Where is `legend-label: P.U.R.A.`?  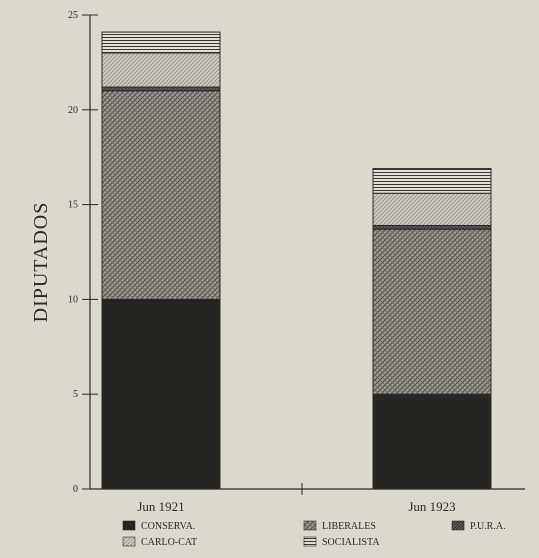
legend-label: P.U.R.A. is located at coordinates (488, 526).